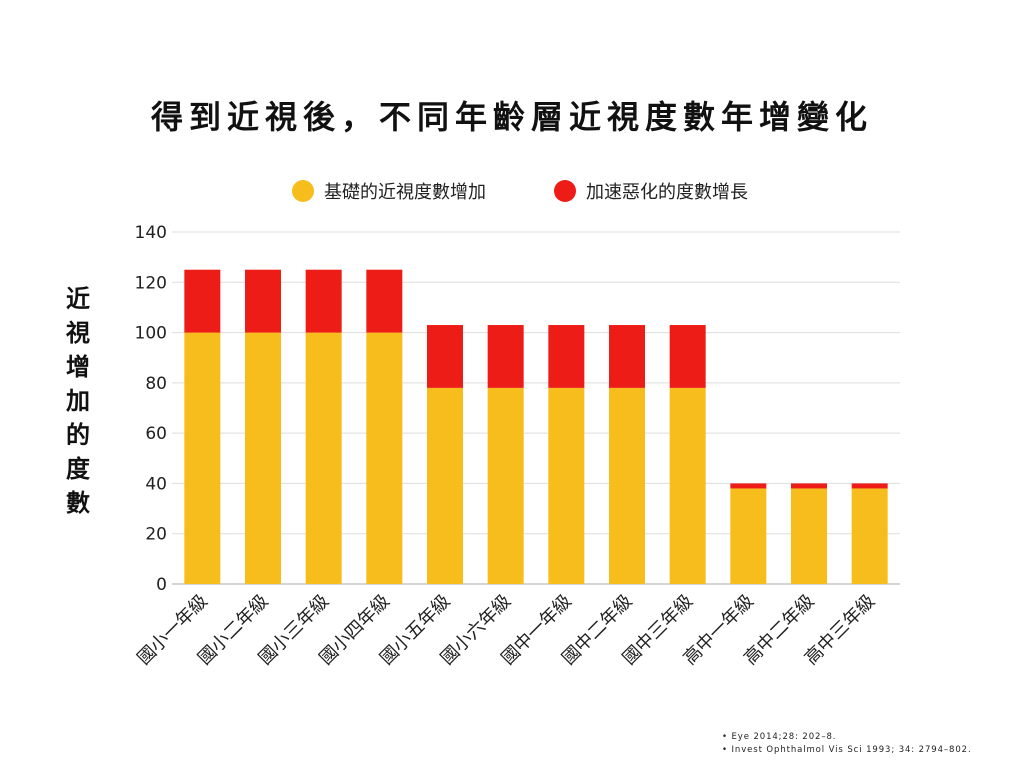  Describe the element at coordinates (78, 503) in the screenshot. I see `y-axis-label-char: 數` at that location.